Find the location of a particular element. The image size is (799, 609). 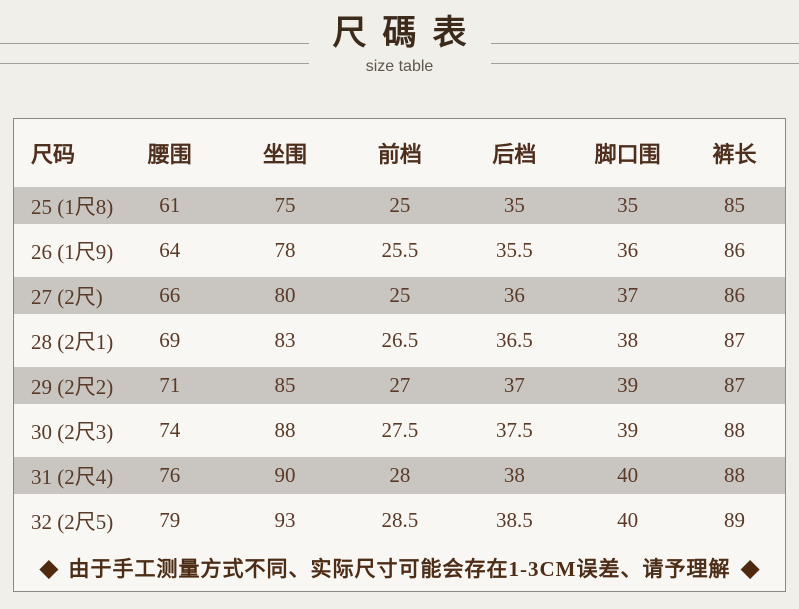

table-row: 26 (1尺9) 64 78 25.5 35.5 36 86 is located at coordinates (399, 250).